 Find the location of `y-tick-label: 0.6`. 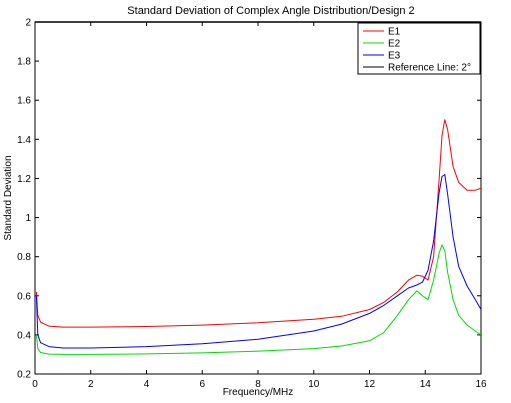

y-tick-label: 0.6 is located at coordinates (24, 296).